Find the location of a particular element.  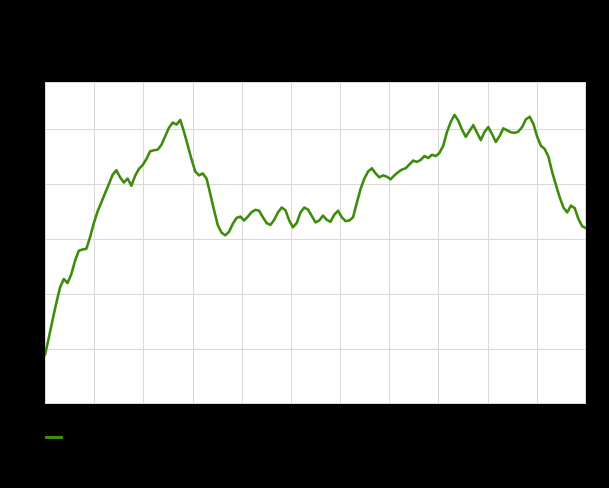

y-axis-tick-labels is located at coordinates (21, 243).